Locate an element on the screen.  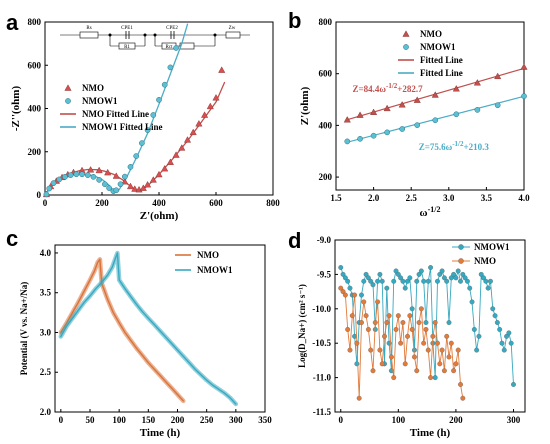
x-tick-label: 3.0 is located at coordinates (449, 198).